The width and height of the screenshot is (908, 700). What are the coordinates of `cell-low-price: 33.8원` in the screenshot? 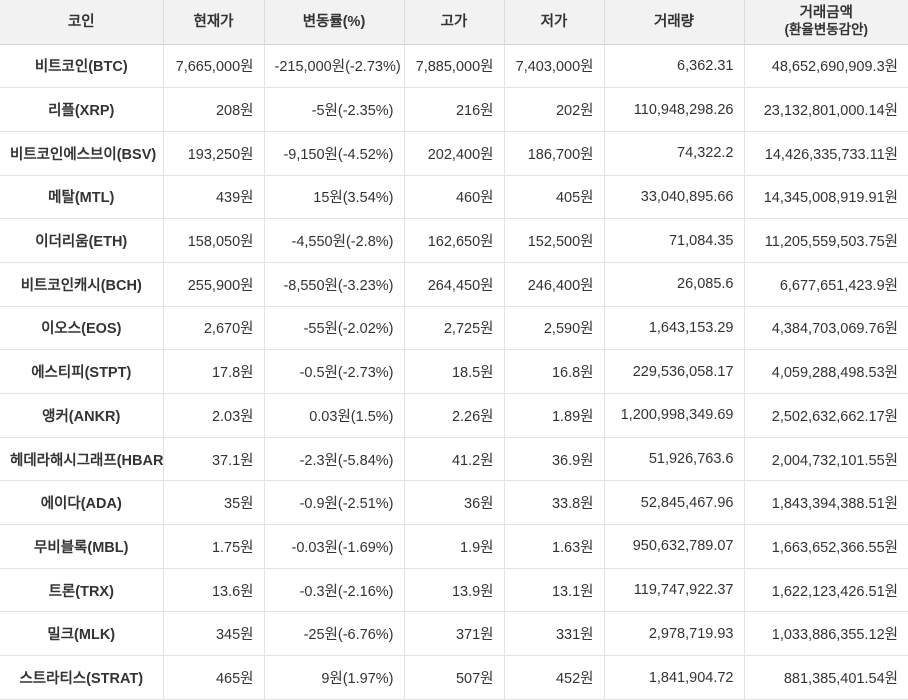 It's located at (554, 503).